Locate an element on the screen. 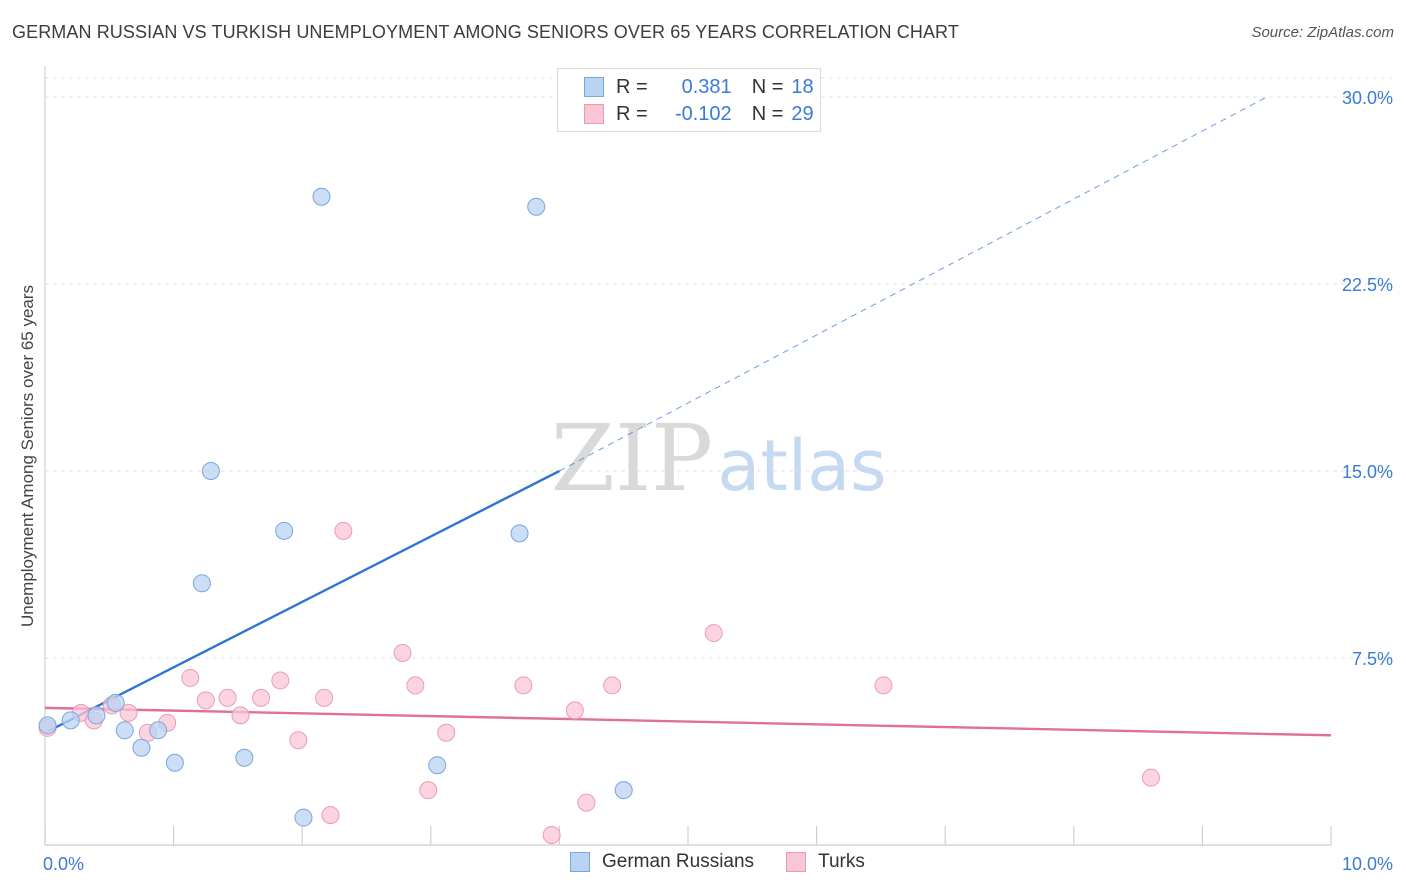 This screenshot has width=1406, height=892. legend-row-turks: R = -0.102 N = 29 is located at coordinates (699, 114).